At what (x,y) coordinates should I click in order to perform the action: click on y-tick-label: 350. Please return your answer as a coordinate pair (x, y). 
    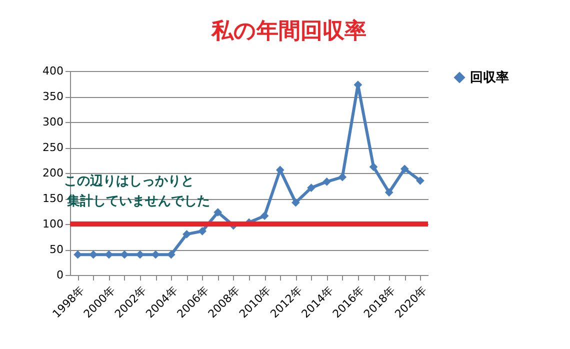
    Looking at the image, I should click on (53, 96).